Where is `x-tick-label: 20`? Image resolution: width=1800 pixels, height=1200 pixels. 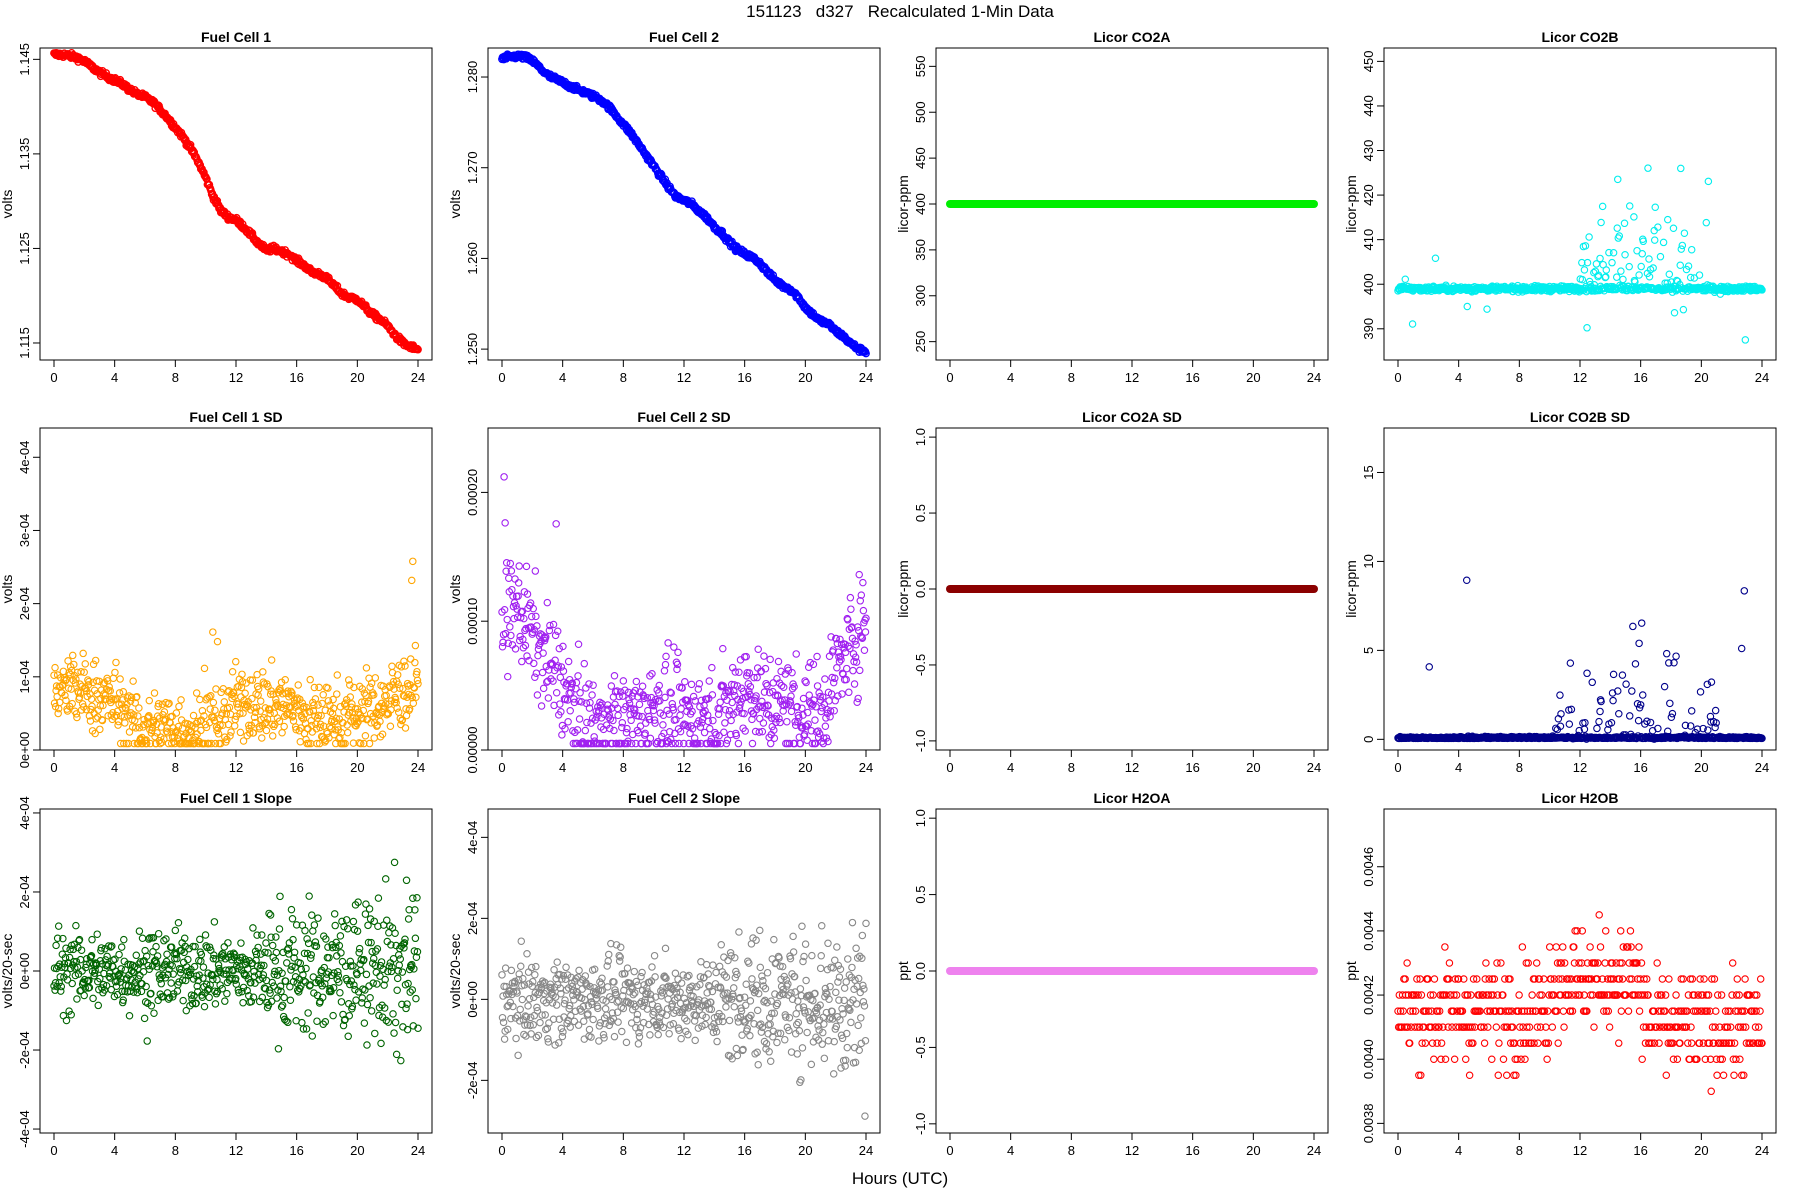 x-tick-label: 20 is located at coordinates (357, 377).